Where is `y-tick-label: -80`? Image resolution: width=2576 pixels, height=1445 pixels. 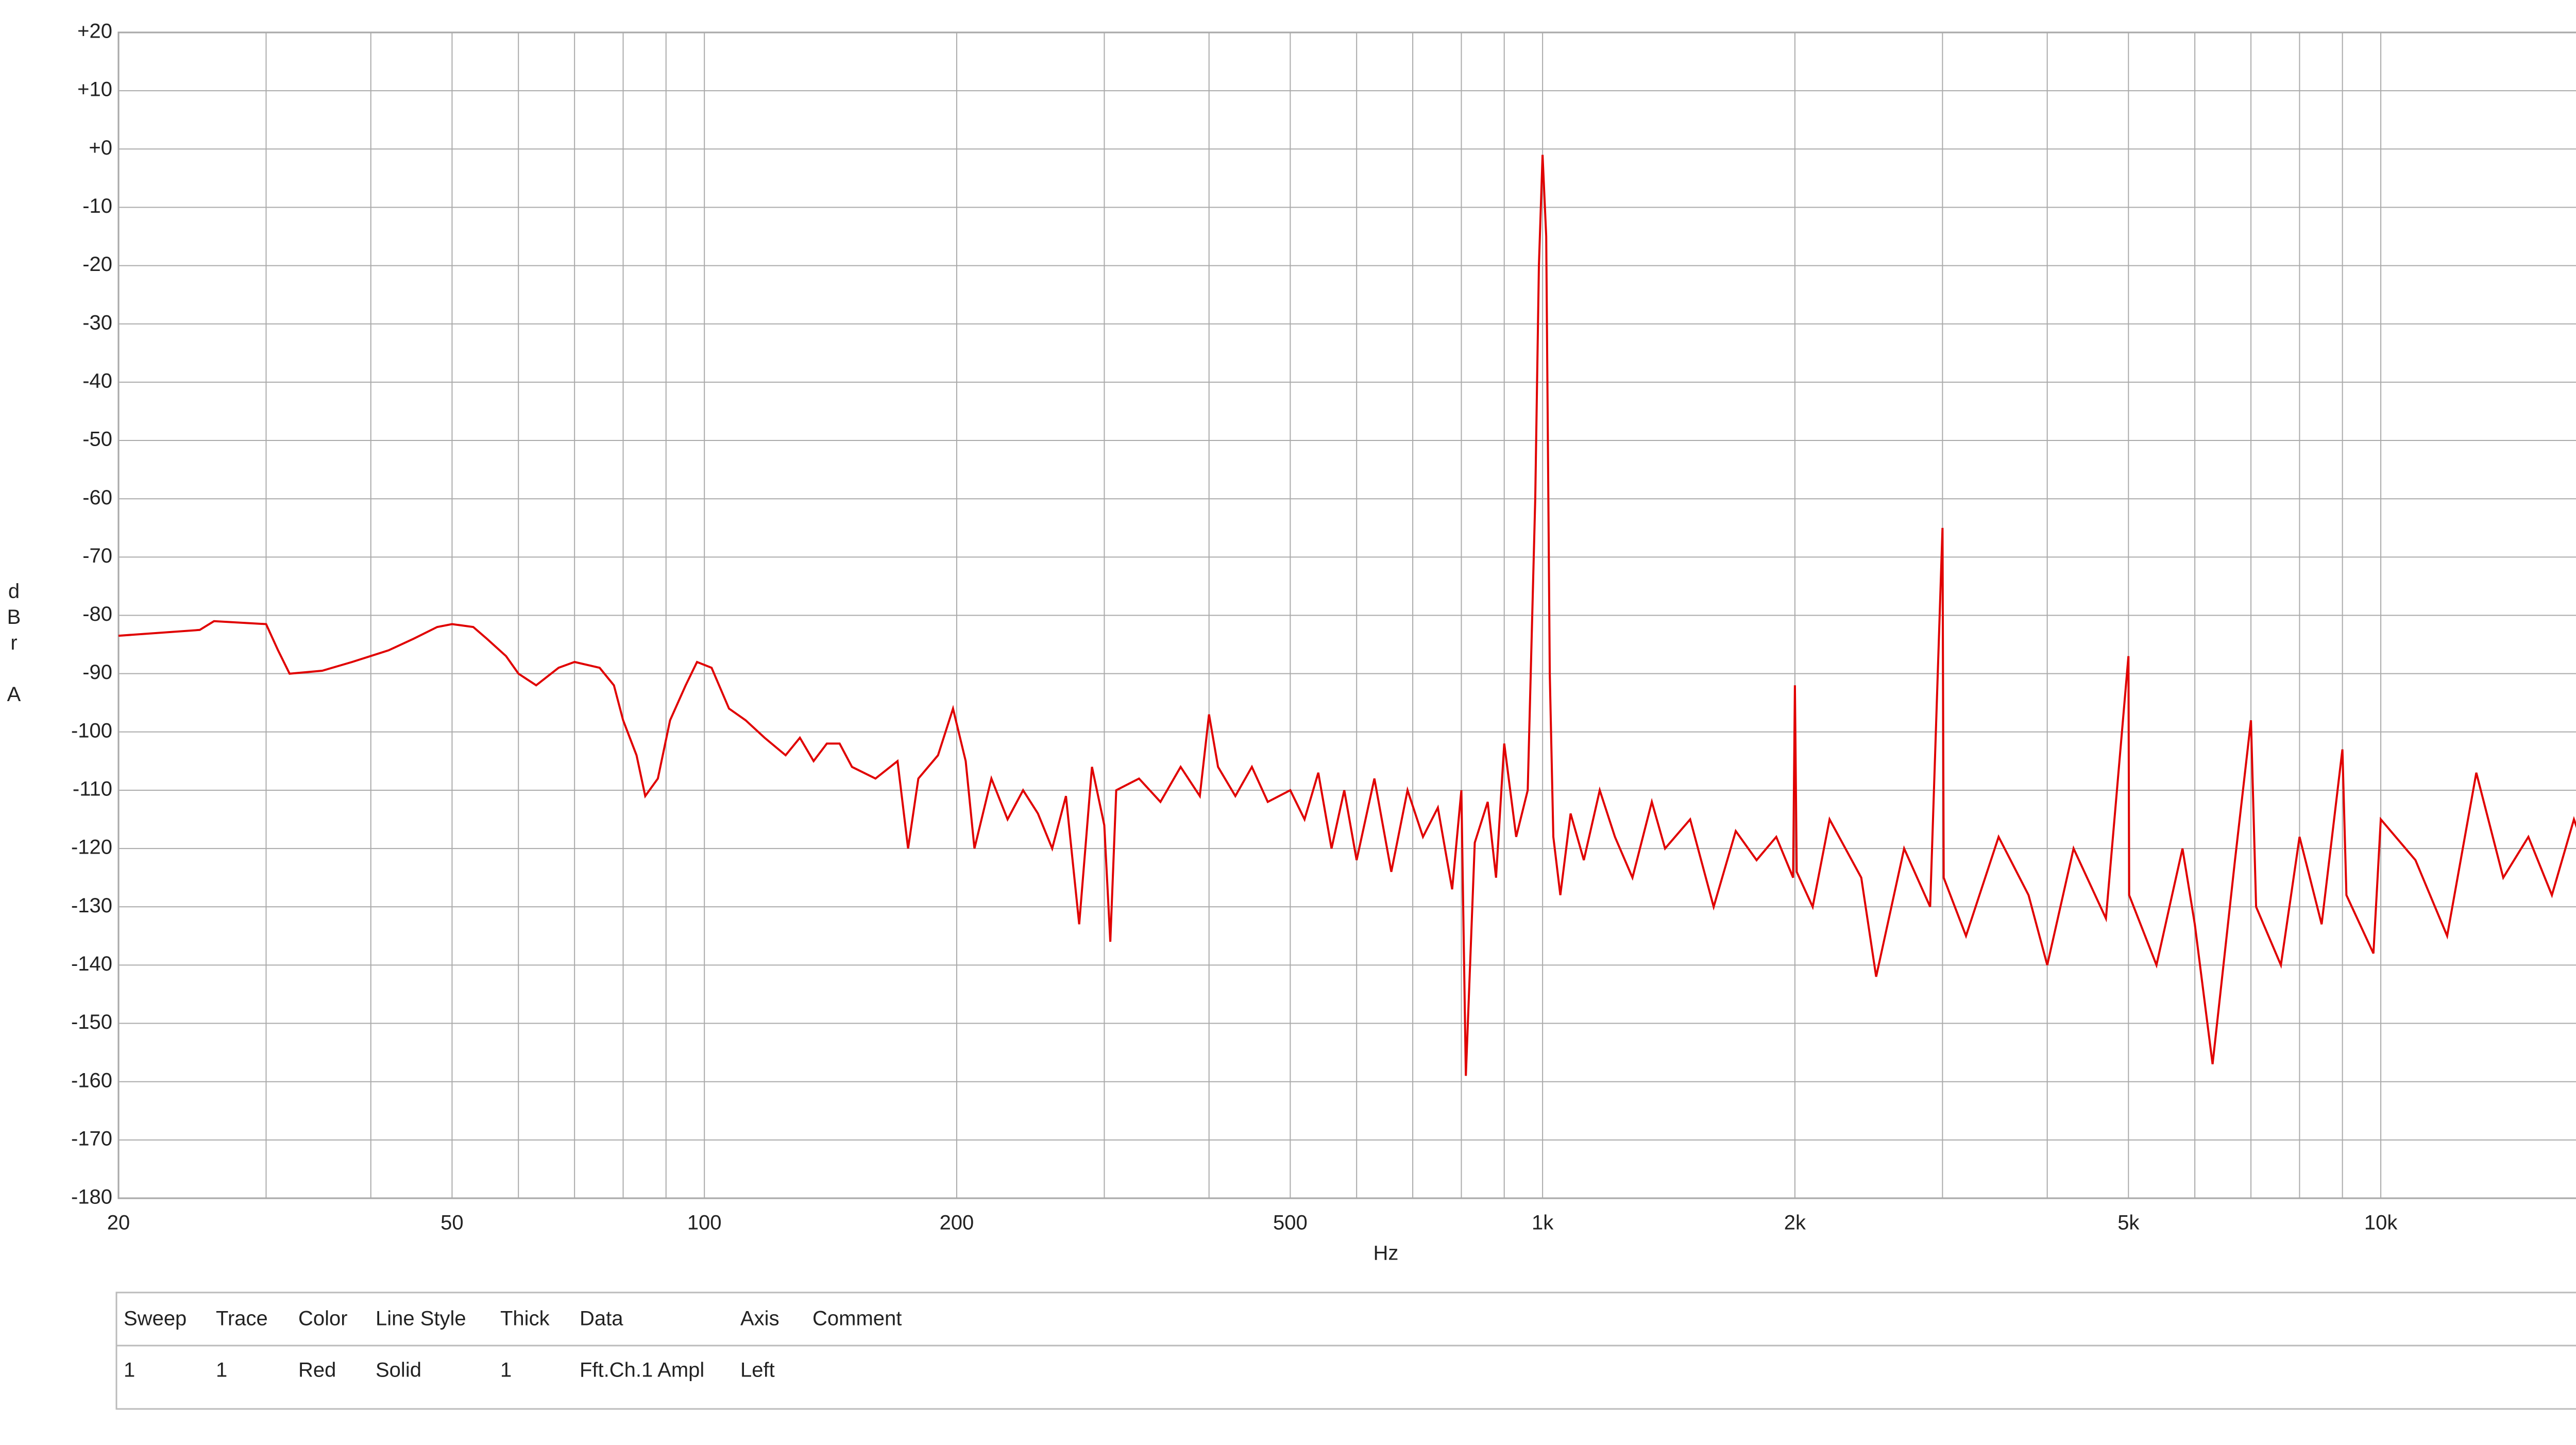 y-tick-label: -80 is located at coordinates (97, 614).